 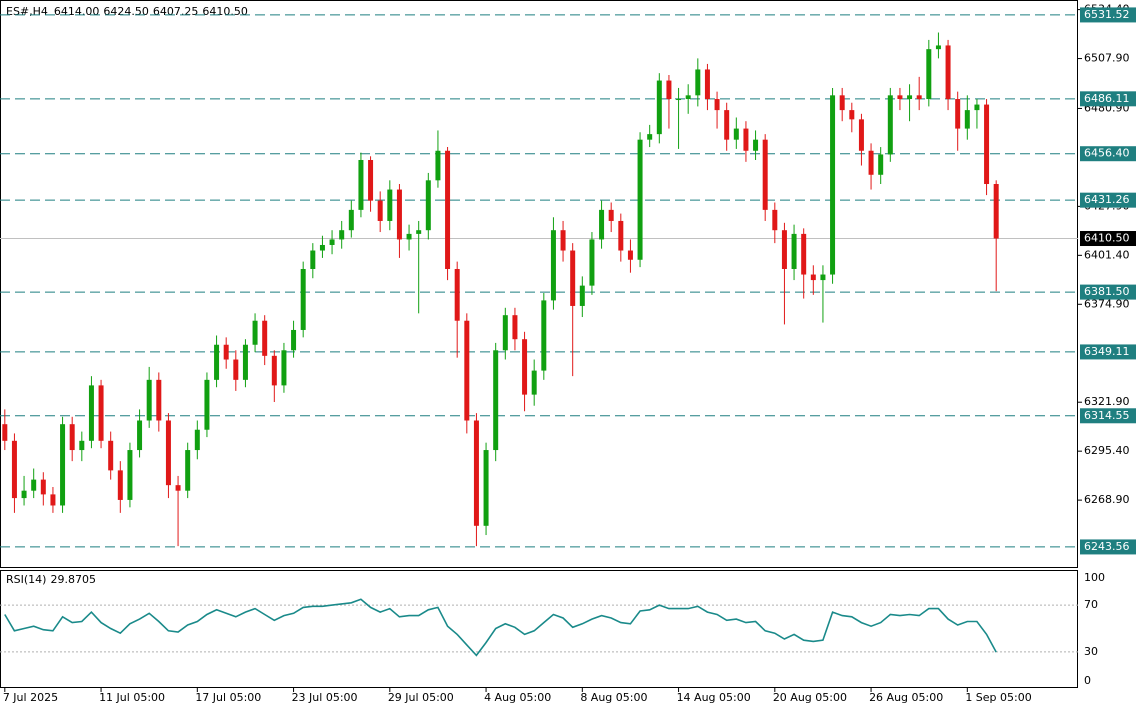 I want to click on rsi-tick-label: 30, so click(x=1091, y=651).